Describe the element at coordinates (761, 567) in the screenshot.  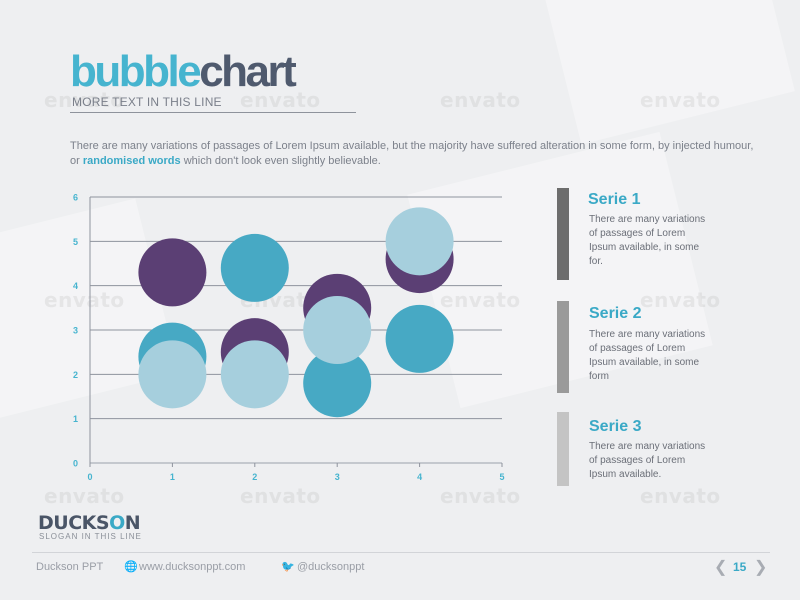
I see `next-page-button: ❯` at that location.